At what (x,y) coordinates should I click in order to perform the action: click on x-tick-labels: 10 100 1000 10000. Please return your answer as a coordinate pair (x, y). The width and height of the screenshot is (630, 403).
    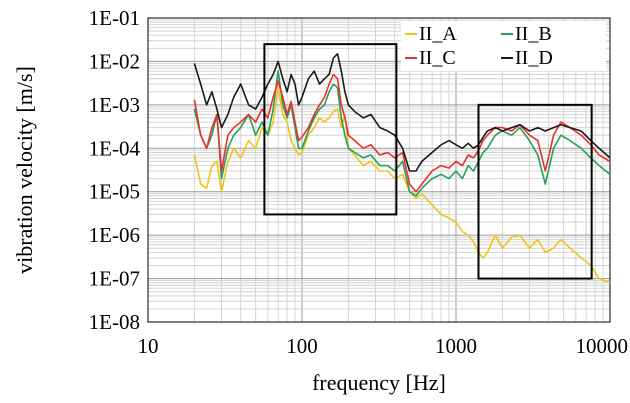
    Looking at the image, I should click on (383, 346).